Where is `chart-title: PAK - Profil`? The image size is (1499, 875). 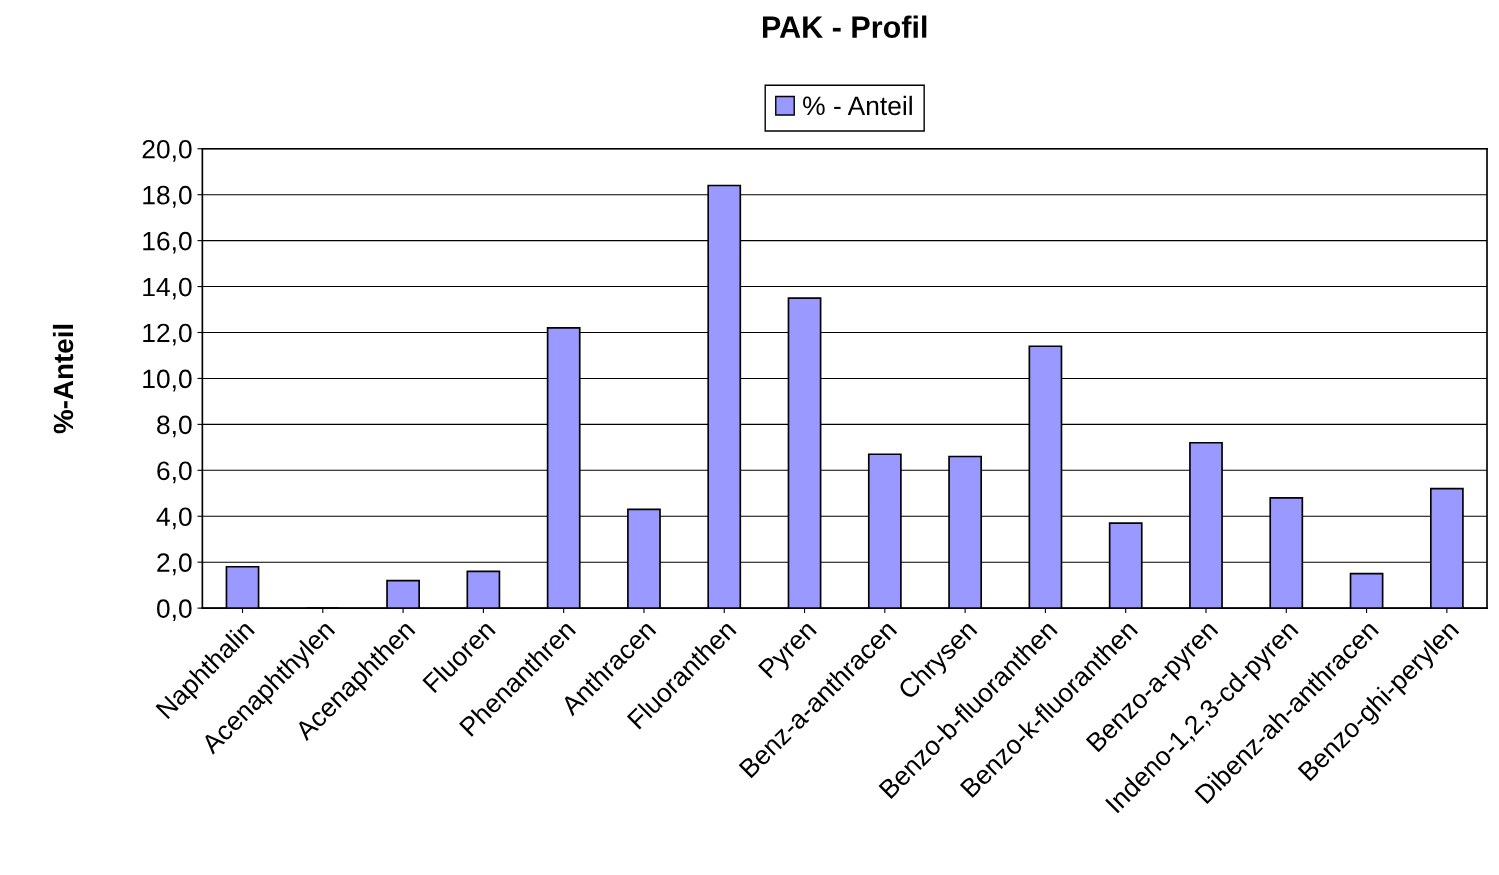
chart-title: PAK - Profil is located at coordinates (844, 26).